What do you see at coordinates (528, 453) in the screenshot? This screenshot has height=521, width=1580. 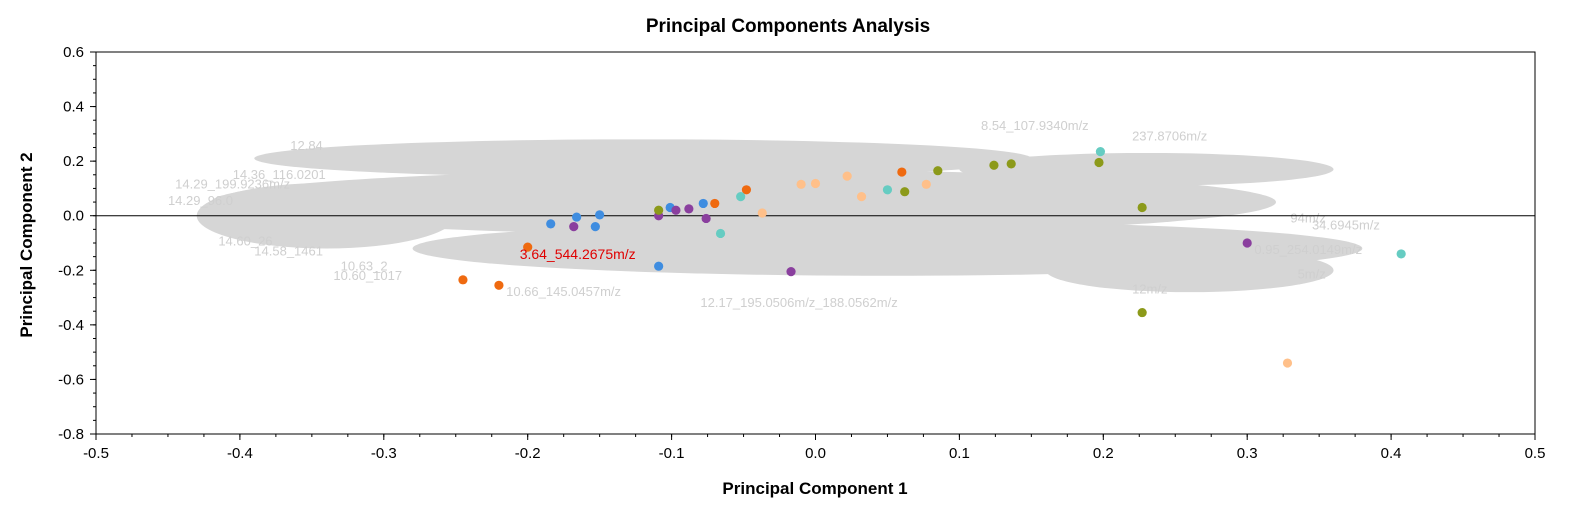 I see `x-tick-label-3: -0.2` at bounding box center [528, 453].